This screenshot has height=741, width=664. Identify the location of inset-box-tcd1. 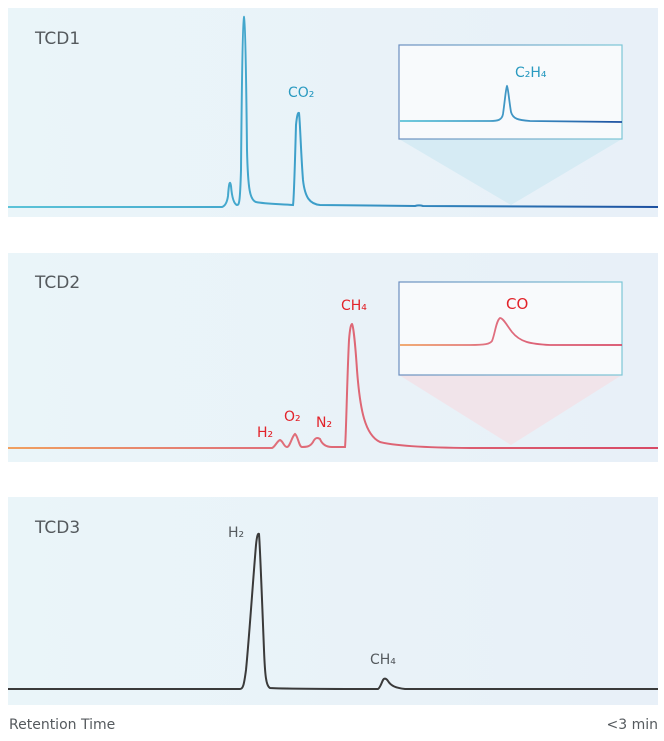
(510, 92).